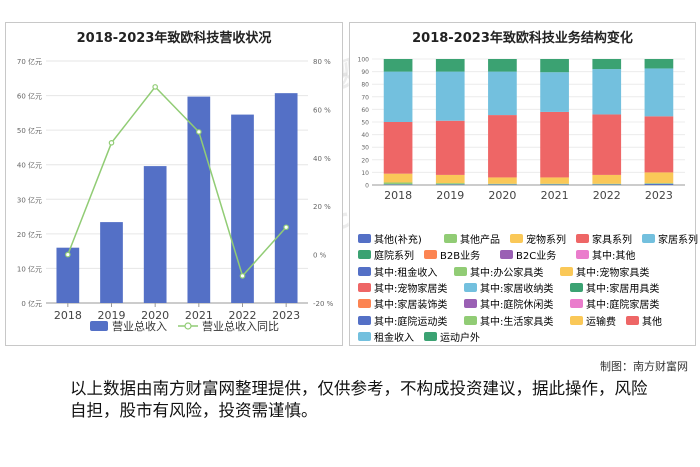 This screenshot has width=700, height=467. I want to click on legend-item: B2B业务, so click(452, 254).